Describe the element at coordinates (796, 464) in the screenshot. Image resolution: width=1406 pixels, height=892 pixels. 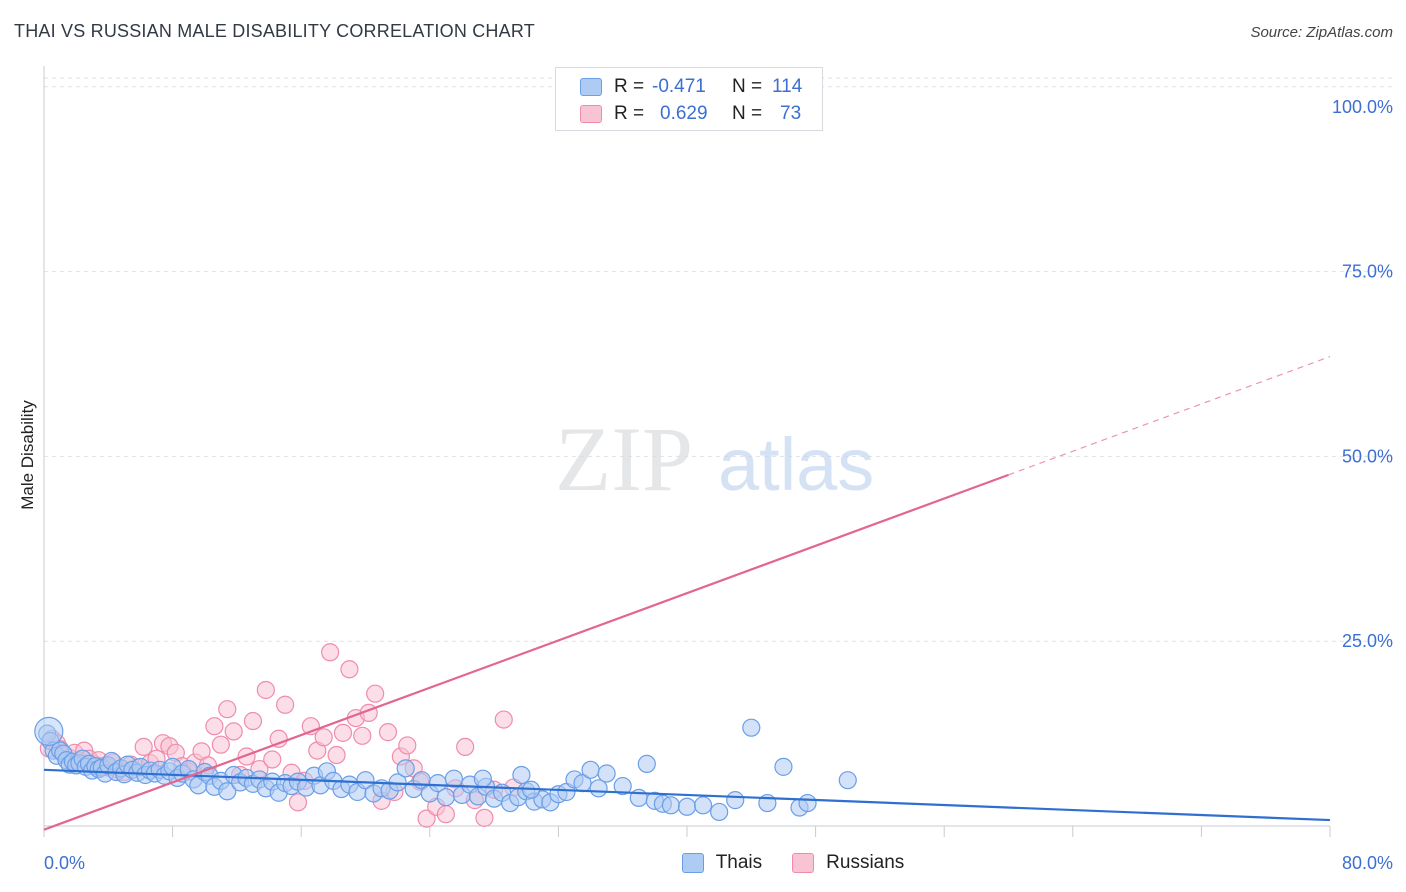
I see `watermark-atlas: atlas` at that location.